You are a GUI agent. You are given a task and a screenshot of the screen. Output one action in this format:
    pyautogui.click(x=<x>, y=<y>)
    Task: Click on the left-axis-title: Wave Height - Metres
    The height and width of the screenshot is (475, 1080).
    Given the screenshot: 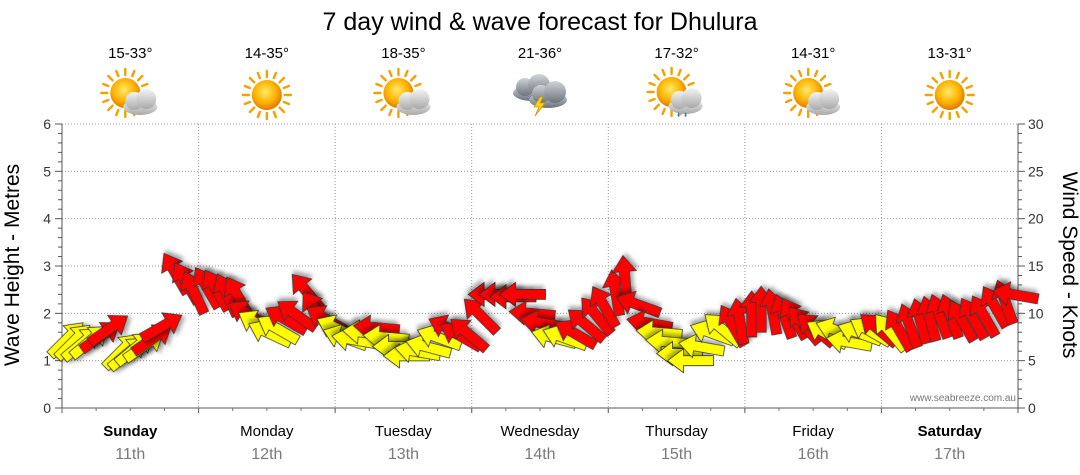 What is the action you would take?
    pyautogui.click(x=12, y=265)
    